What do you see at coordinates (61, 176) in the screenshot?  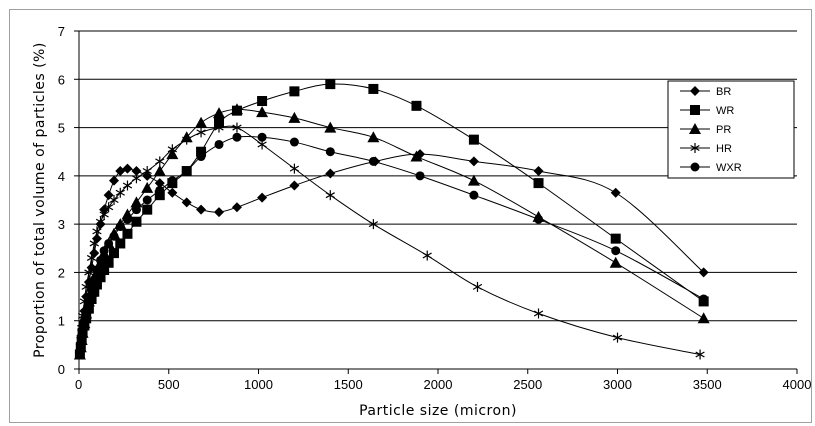 I see `y-tick-label: 4` at bounding box center [61, 176].